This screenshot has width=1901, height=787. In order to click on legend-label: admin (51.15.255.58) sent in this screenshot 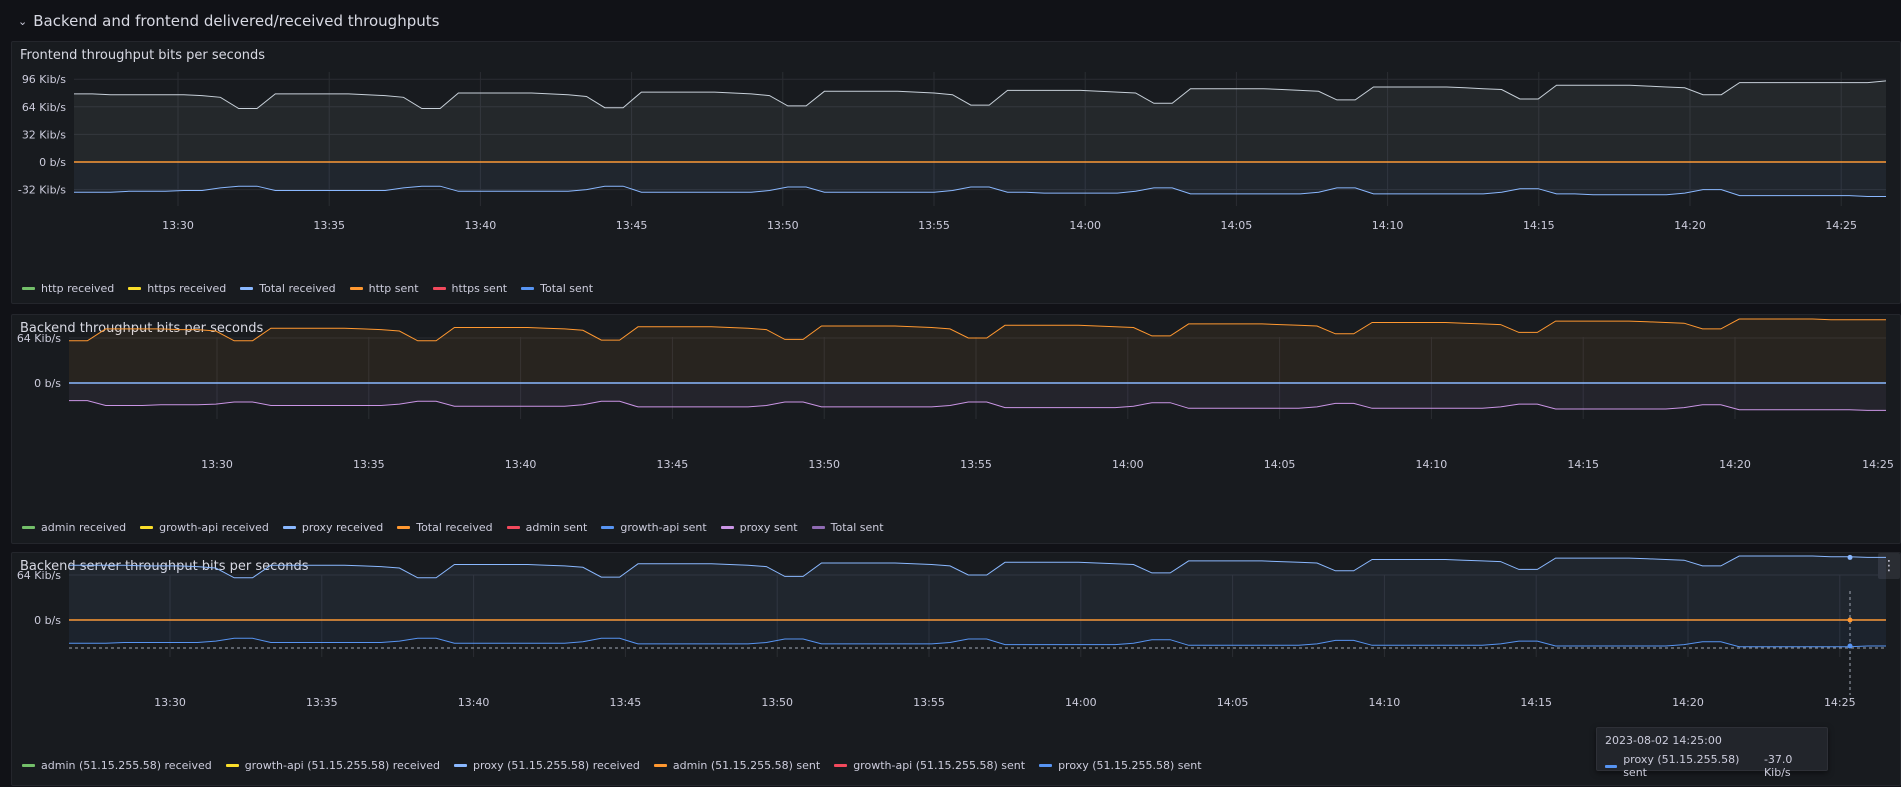, I will do `click(746, 765)`.